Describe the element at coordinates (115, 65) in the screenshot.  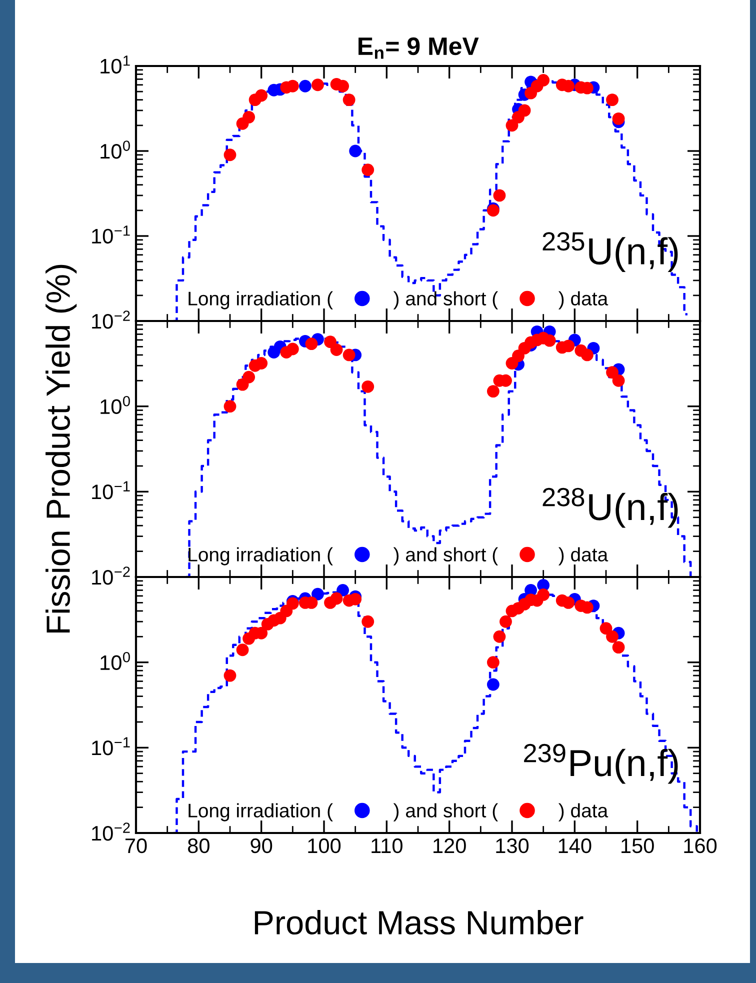
I see `y-tick-label: 10$^{1}$` at that location.